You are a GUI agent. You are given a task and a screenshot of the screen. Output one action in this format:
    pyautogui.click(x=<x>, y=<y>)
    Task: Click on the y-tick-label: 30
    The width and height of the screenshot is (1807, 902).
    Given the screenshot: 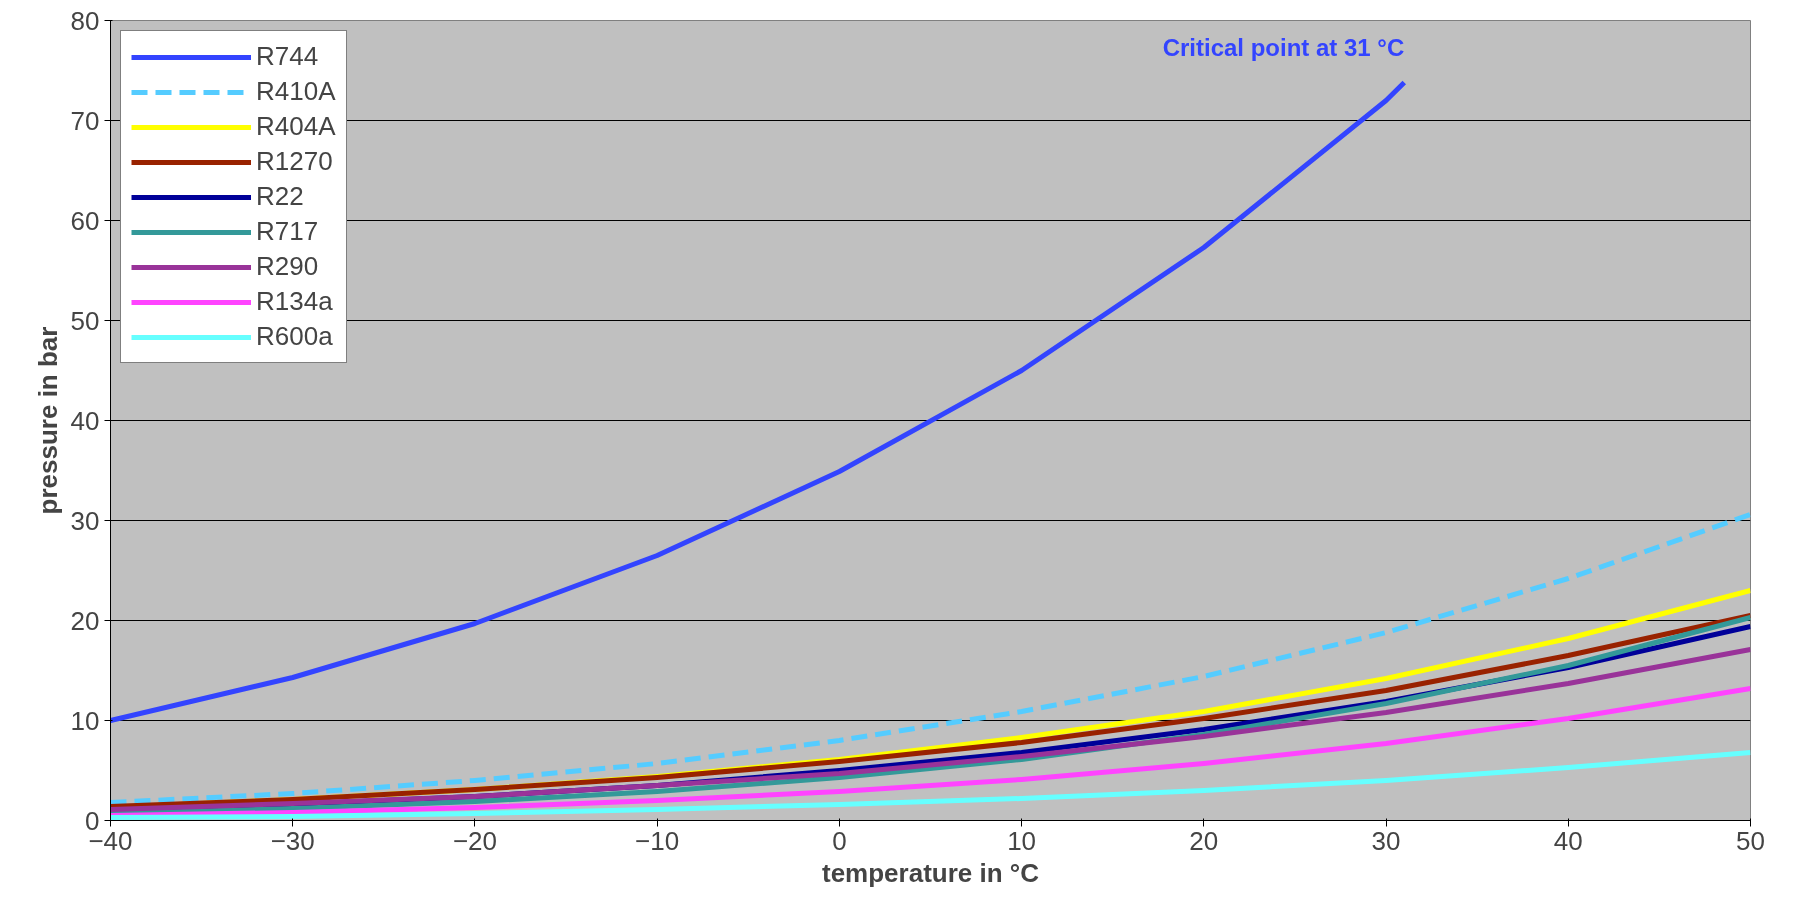 What is the action you would take?
    pyautogui.click(x=85, y=520)
    